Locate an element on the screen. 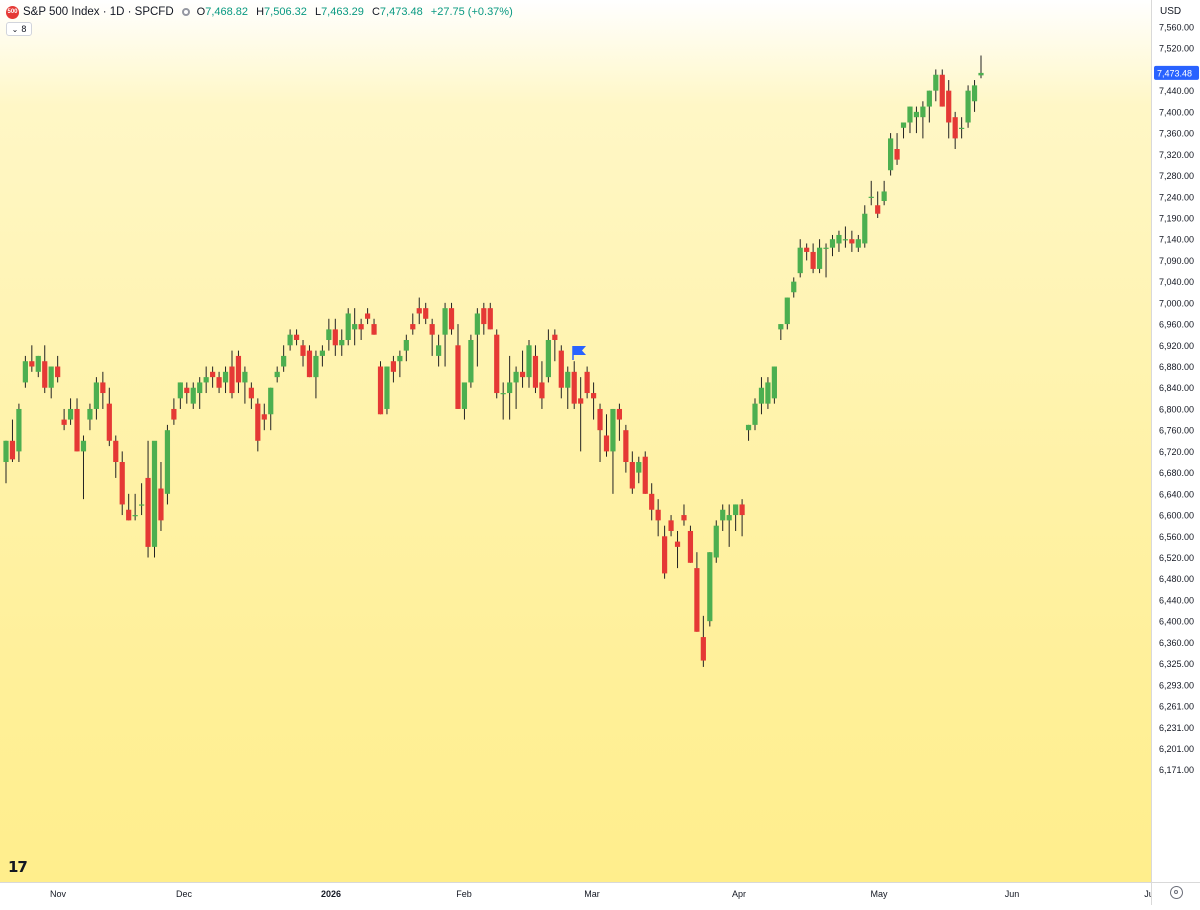 Image resolution: width=1200 pixels, height=910 pixels. time-axis: Nov Dec 2026 Feb Mar Apr May Jun Jul is located at coordinates (578, 893).